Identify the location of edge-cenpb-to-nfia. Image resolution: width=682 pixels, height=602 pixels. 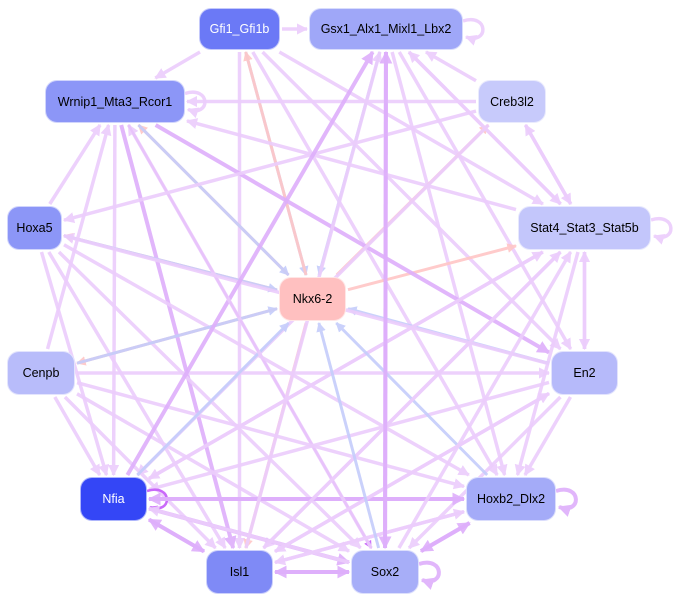
(77, 436).